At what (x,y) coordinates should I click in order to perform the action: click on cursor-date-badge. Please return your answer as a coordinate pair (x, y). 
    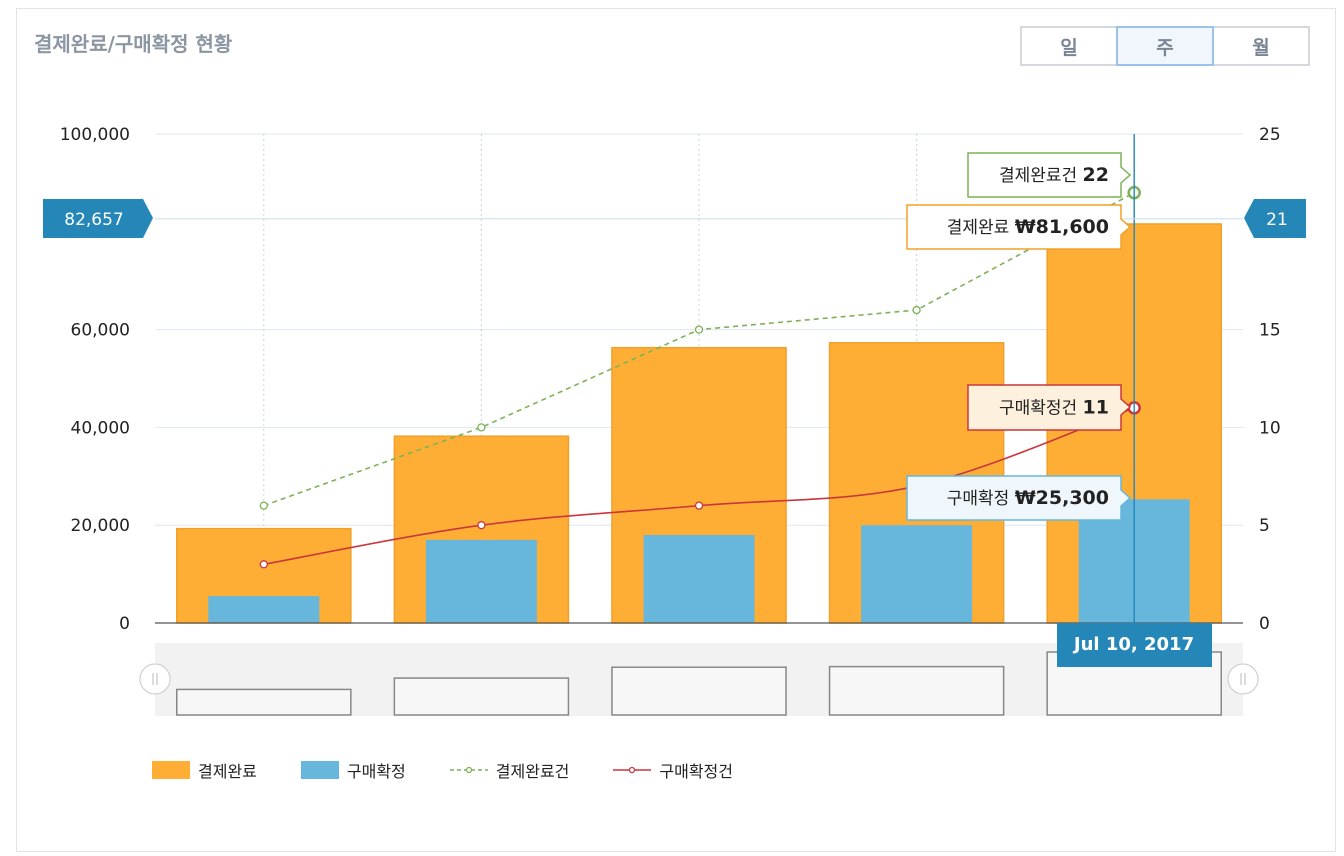
    Looking at the image, I should click on (1134, 645).